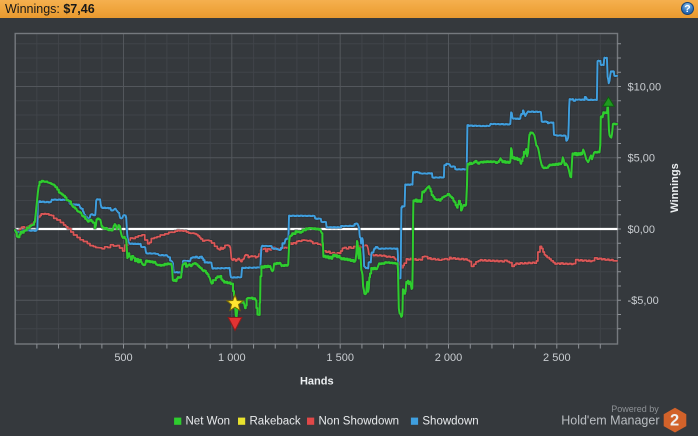 Image resolution: width=698 pixels, height=436 pixels. Describe the element at coordinates (232, 358) in the screenshot. I see `svg-text: 1 000` at that location.